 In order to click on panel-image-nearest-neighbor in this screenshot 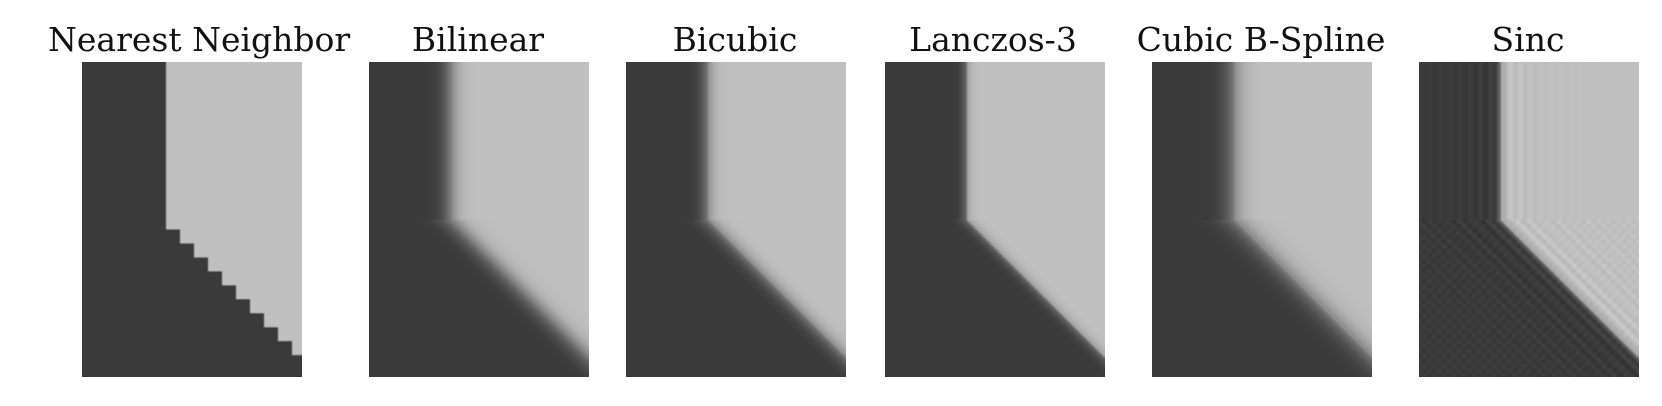, I will do `click(192, 219)`.